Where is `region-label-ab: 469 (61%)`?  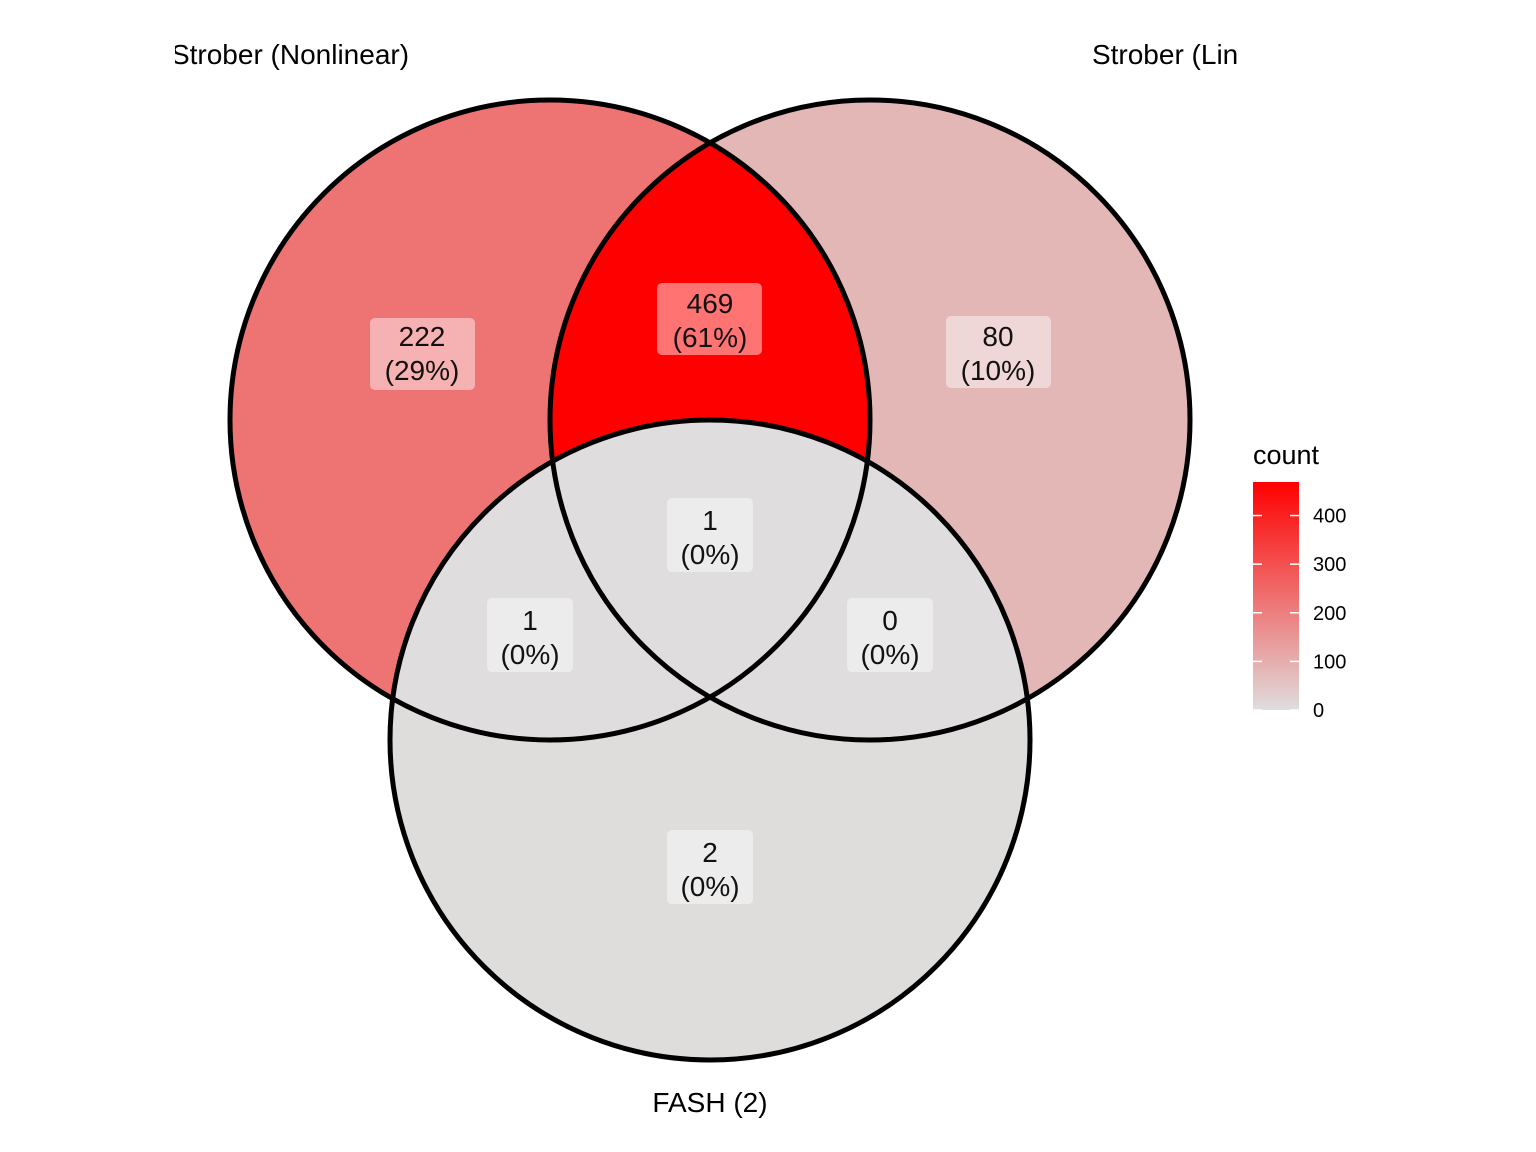
region-label-ab: 469 (61%) is located at coordinates (709, 319).